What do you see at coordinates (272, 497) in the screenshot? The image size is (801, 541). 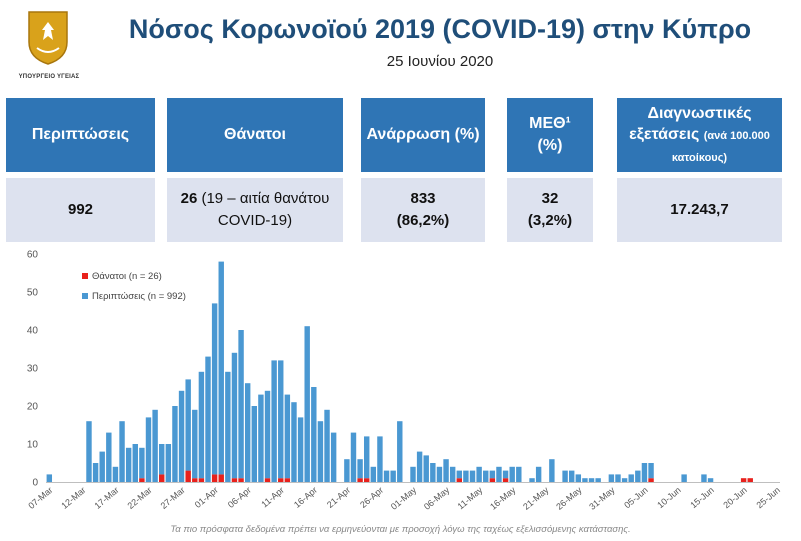 I see `x-tick-label: 11-Apr` at bounding box center [272, 497].